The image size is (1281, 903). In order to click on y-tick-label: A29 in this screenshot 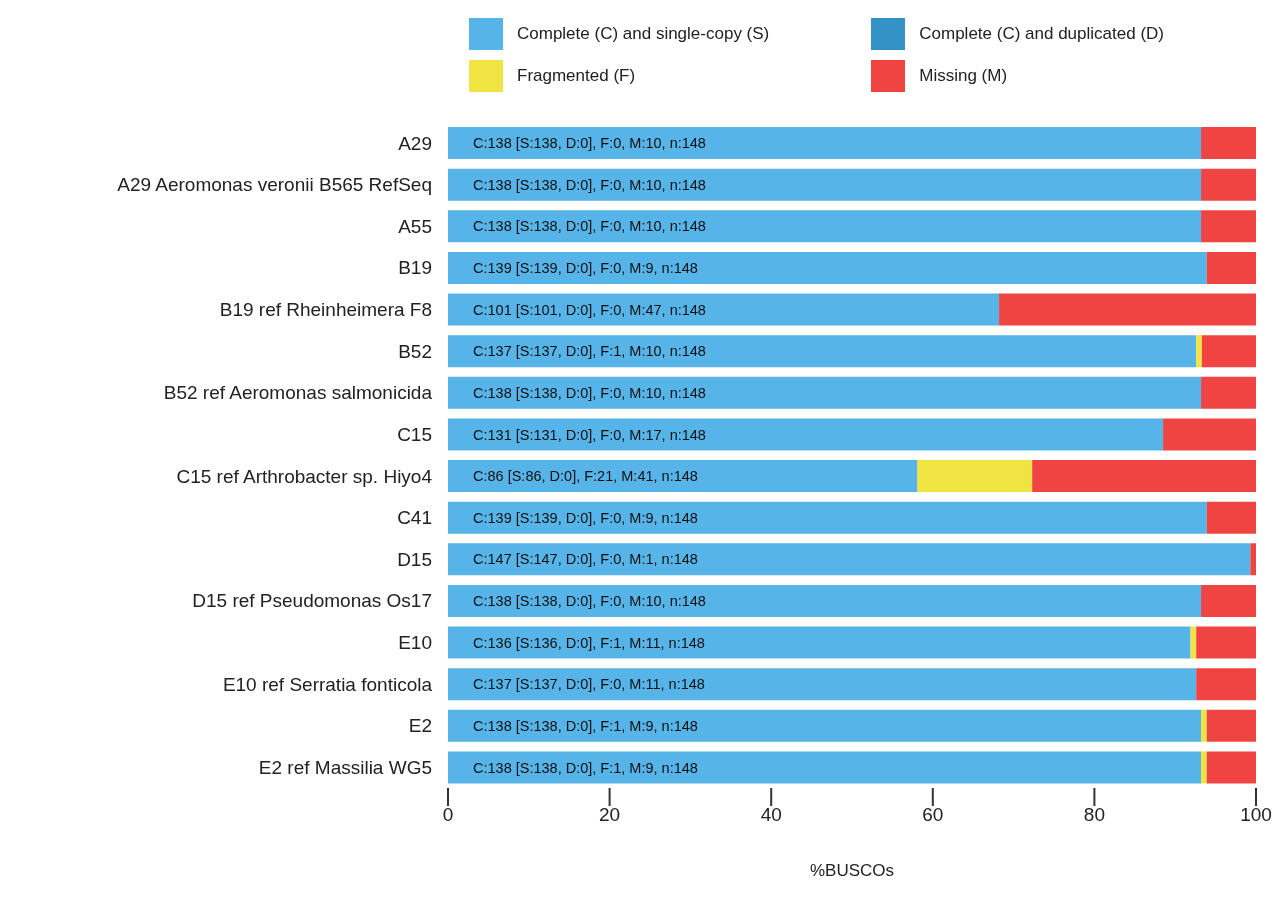, I will do `click(415, 143)`.